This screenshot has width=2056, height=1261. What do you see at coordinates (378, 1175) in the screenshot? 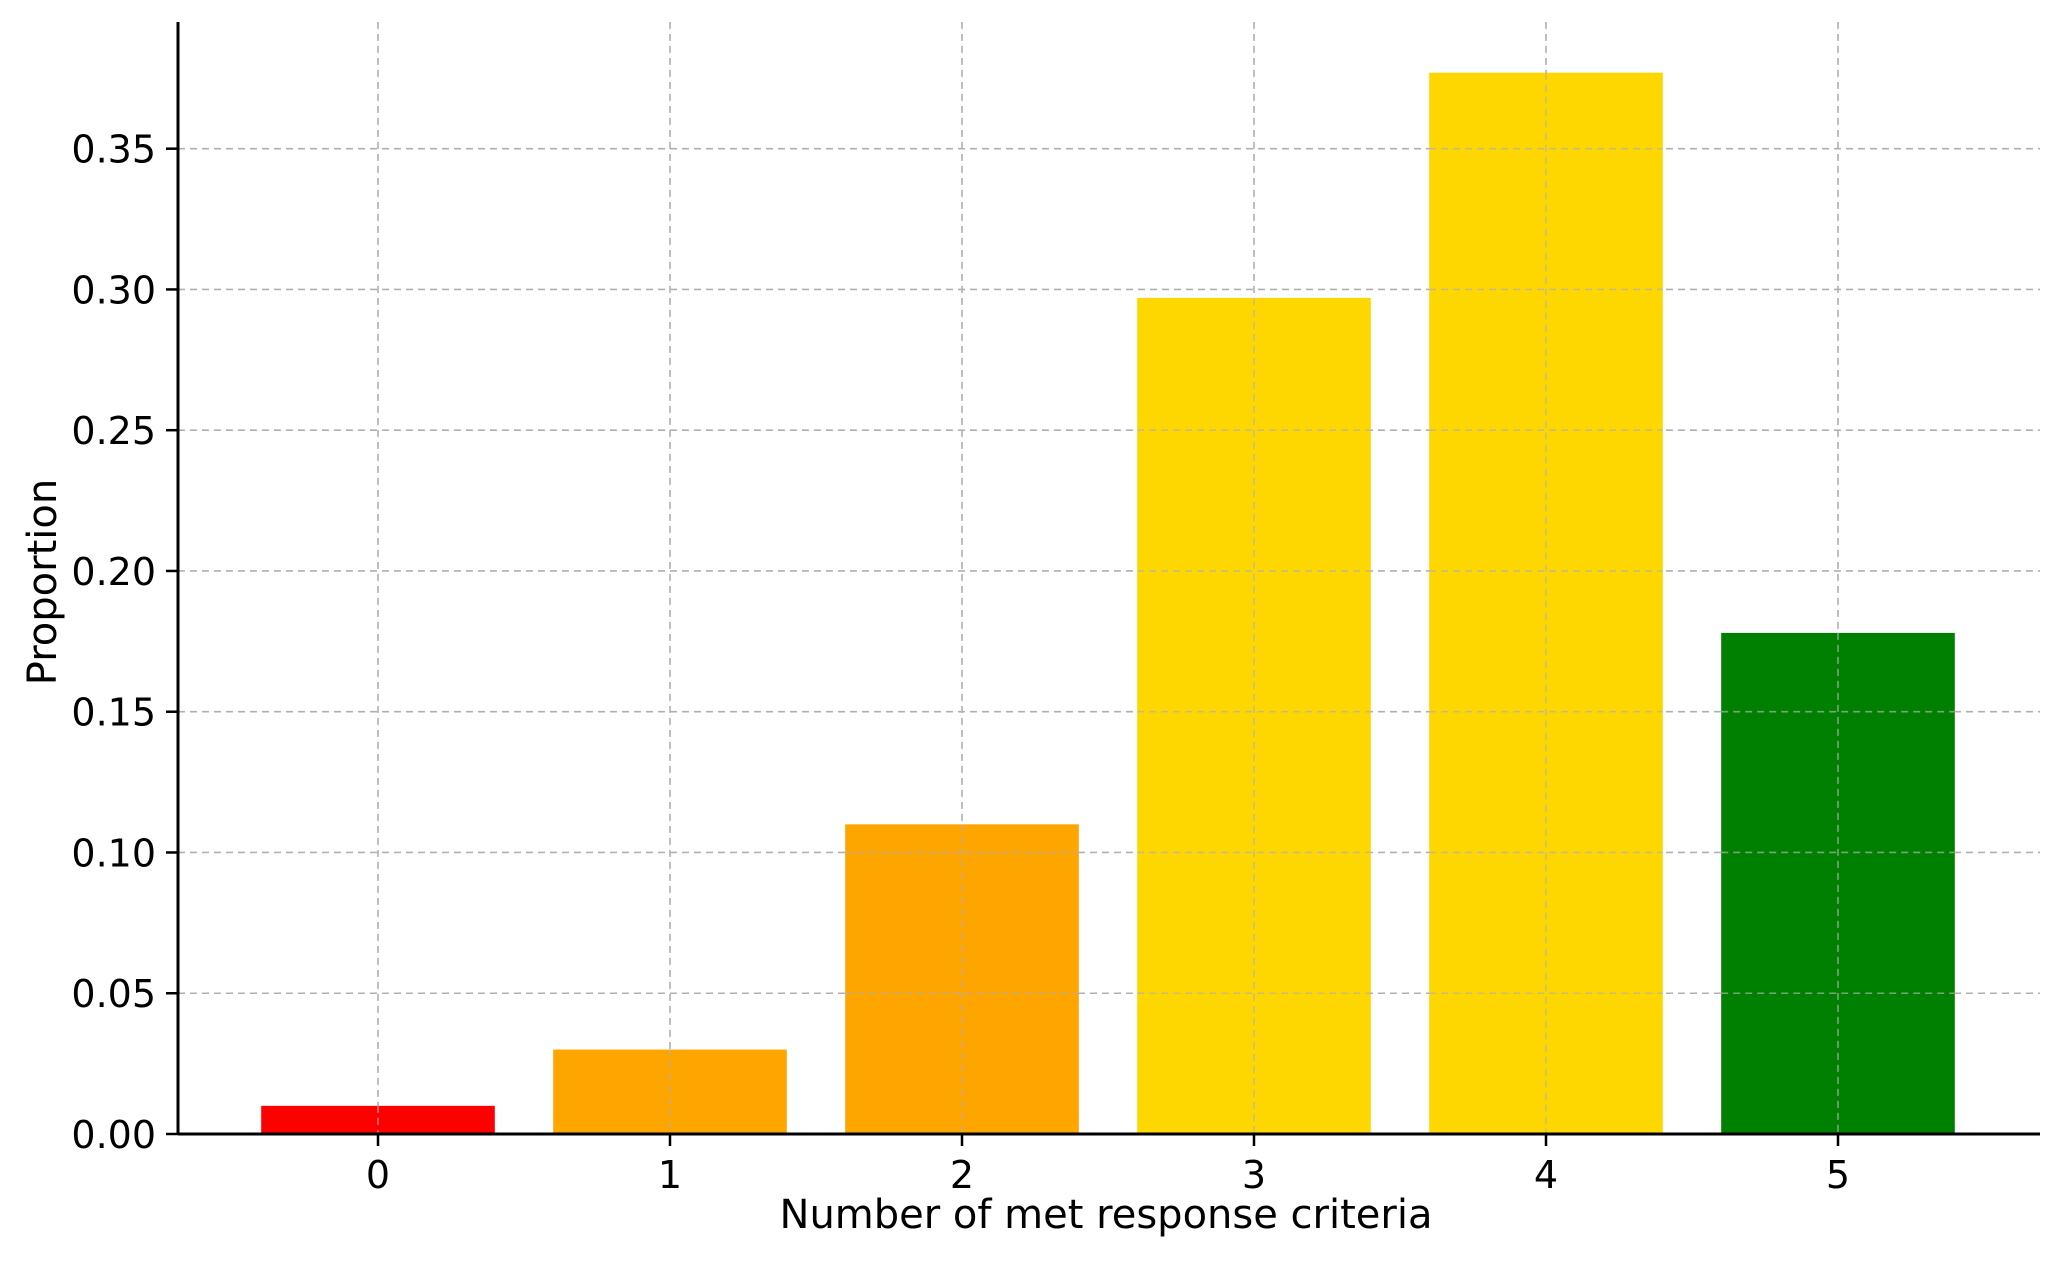
I see `x-tick-label: 0` at bounding box center [378, 1175].